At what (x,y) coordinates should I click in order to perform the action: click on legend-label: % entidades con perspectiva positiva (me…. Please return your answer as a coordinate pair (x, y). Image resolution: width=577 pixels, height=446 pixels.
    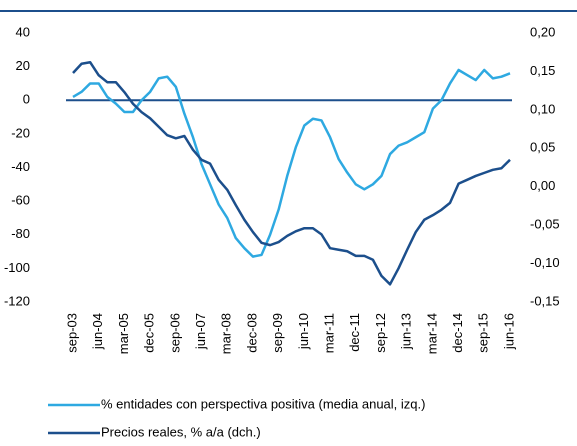
    Looking at the image, I should click on (263, 403).